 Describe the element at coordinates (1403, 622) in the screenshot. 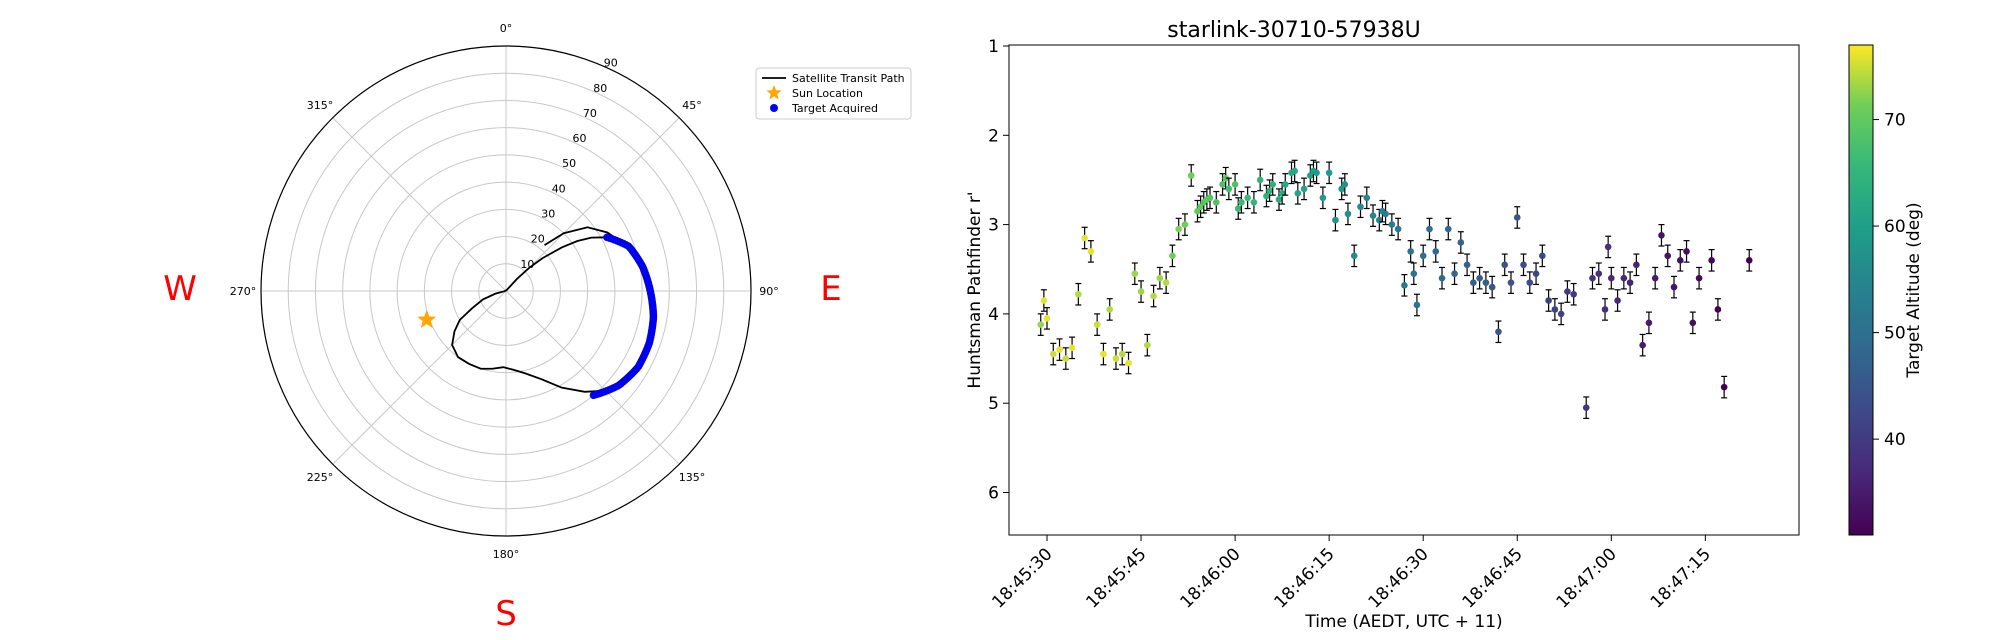

I see `x-axis-label: Time (AEDT, UTC + 11)` at that location.